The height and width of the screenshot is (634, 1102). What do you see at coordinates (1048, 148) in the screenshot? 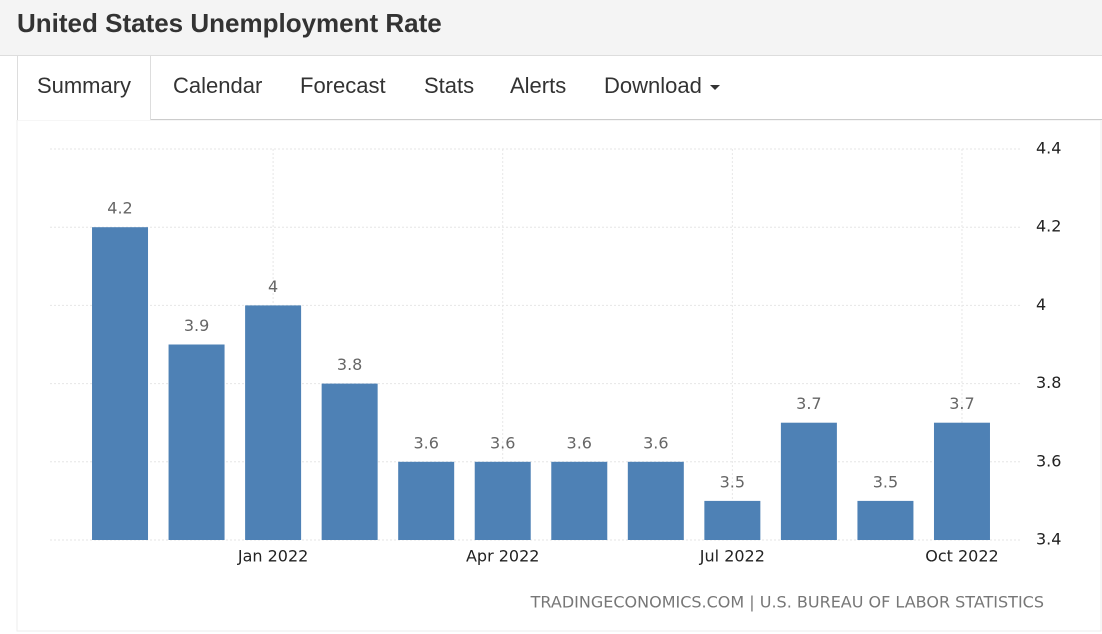
I see `y-tick-label: 4.4` at bounding box center [1048, 148].